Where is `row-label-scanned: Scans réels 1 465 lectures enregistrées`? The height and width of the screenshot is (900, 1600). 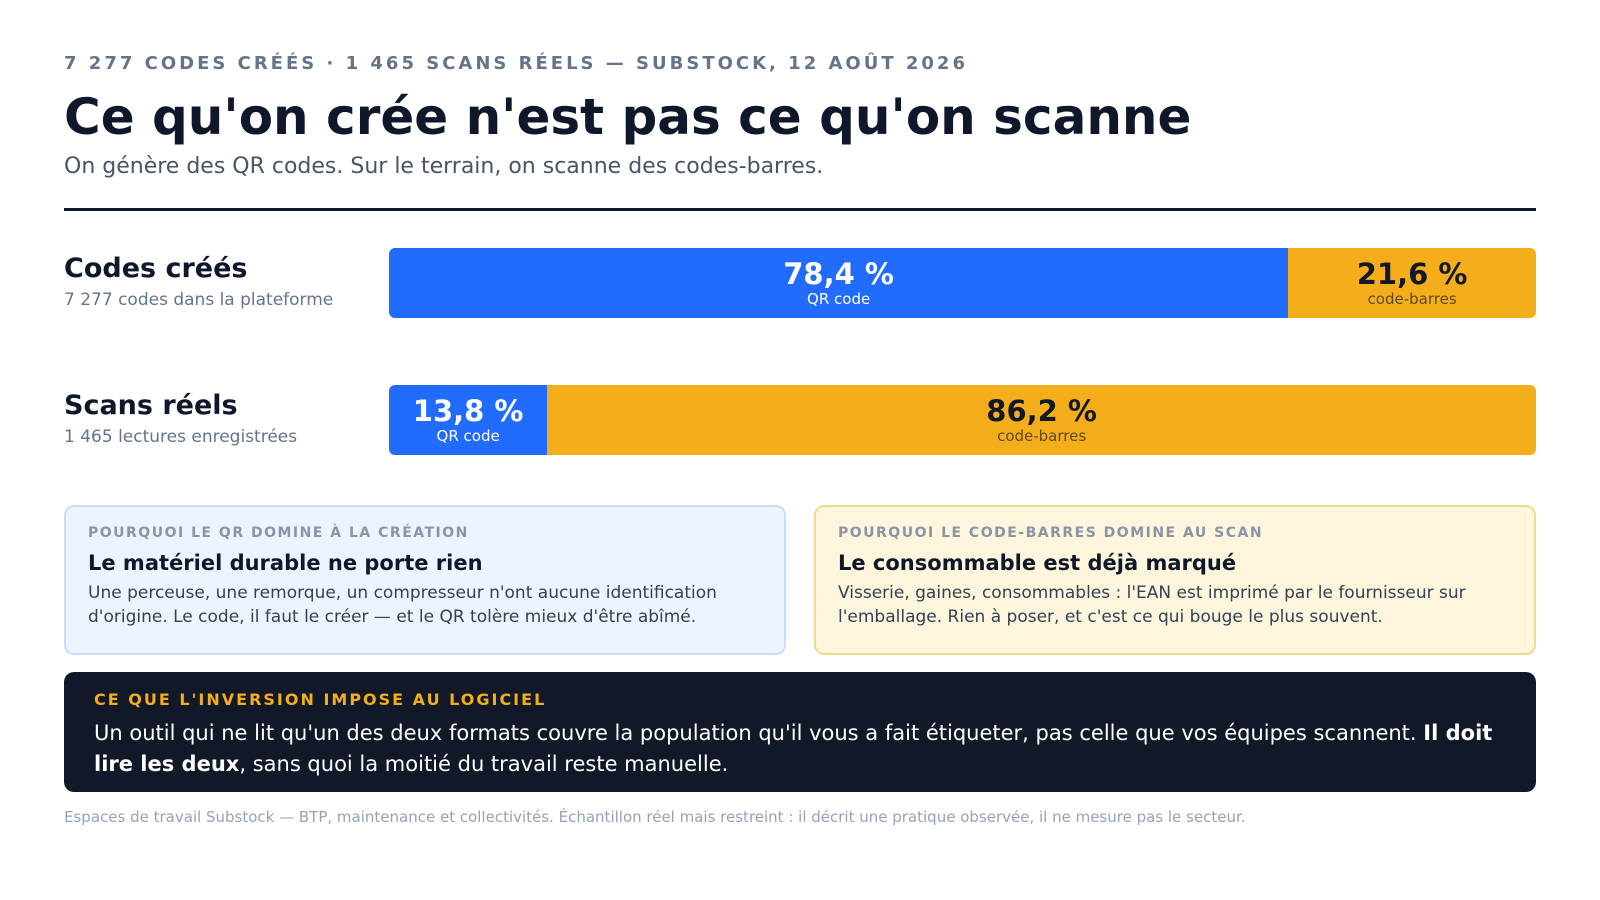 row-label-scanned: Scans réels 1 465 lectures enregistrées is located at coordinates (219, 419).